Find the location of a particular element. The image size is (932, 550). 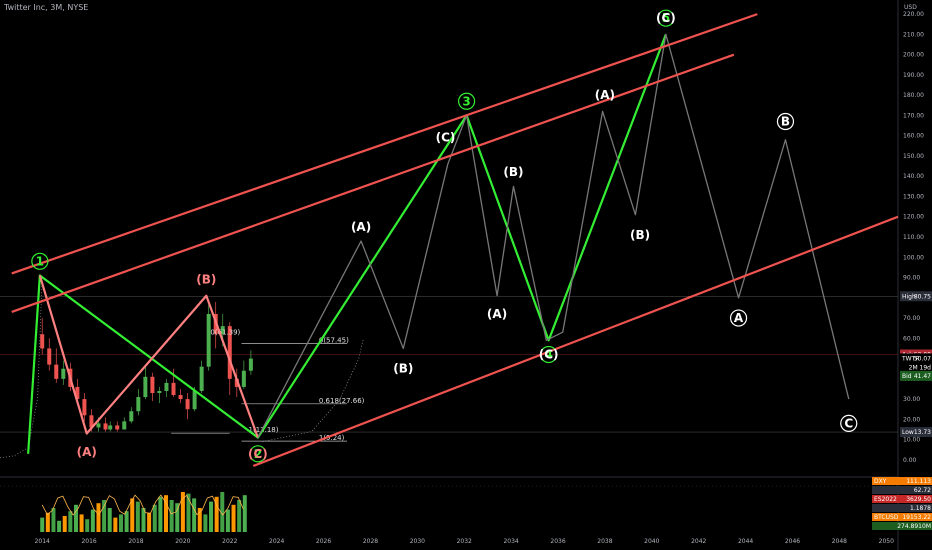

y-axis-unit: USD is located at coordinates (910, 7).